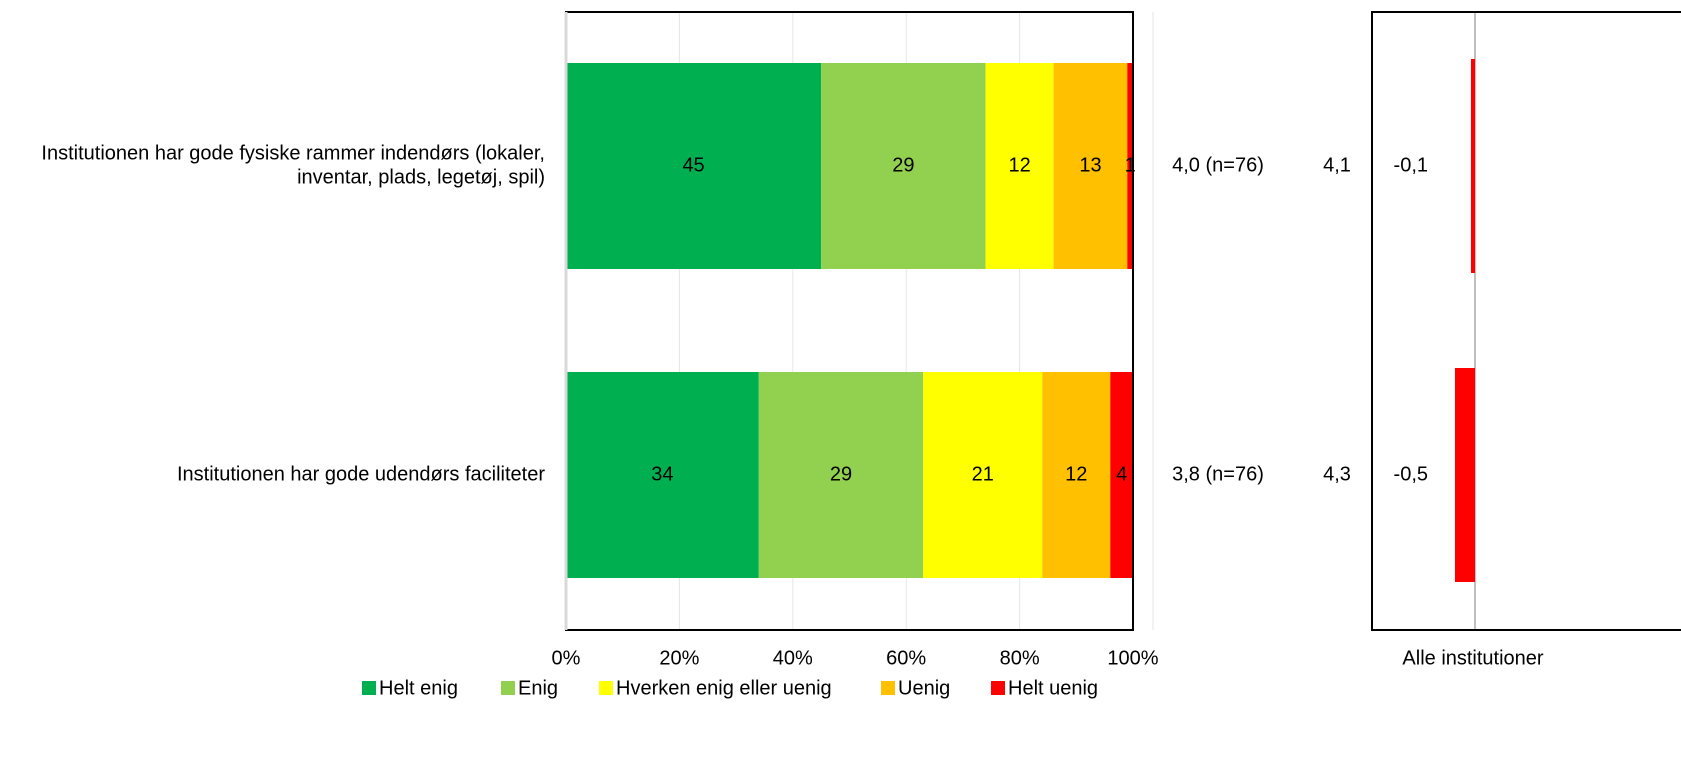  What do you see at coordinates (679, 658) in the screenshot?
I see `x-tick-label: 20%` at bounding box center [679, 658].